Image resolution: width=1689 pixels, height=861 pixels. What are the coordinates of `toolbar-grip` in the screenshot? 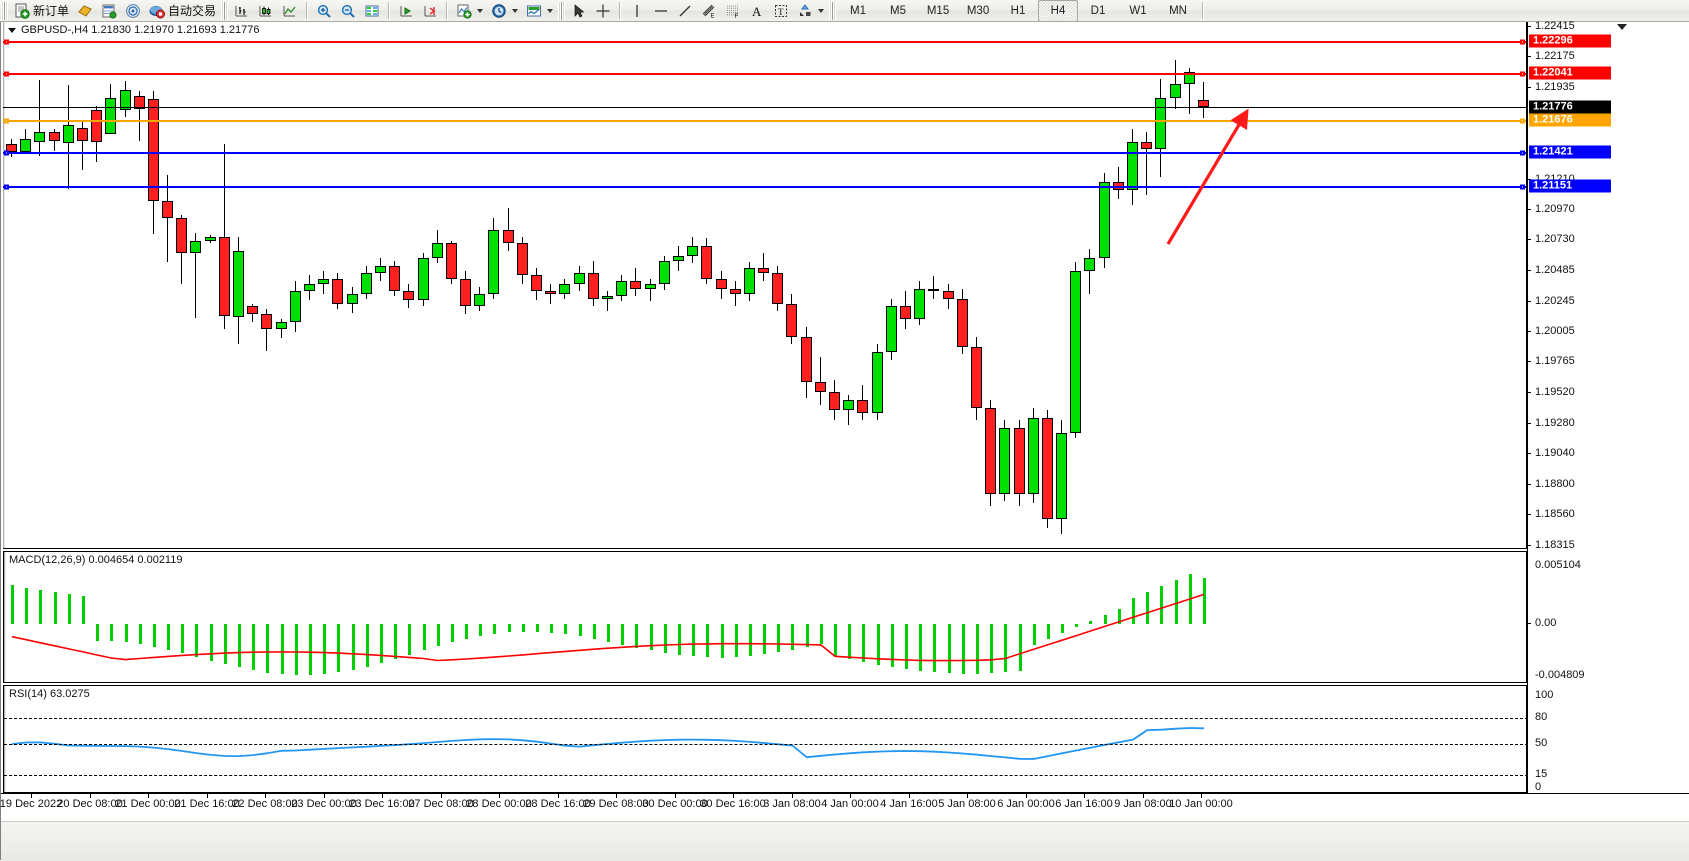 It's located at (4, 10).